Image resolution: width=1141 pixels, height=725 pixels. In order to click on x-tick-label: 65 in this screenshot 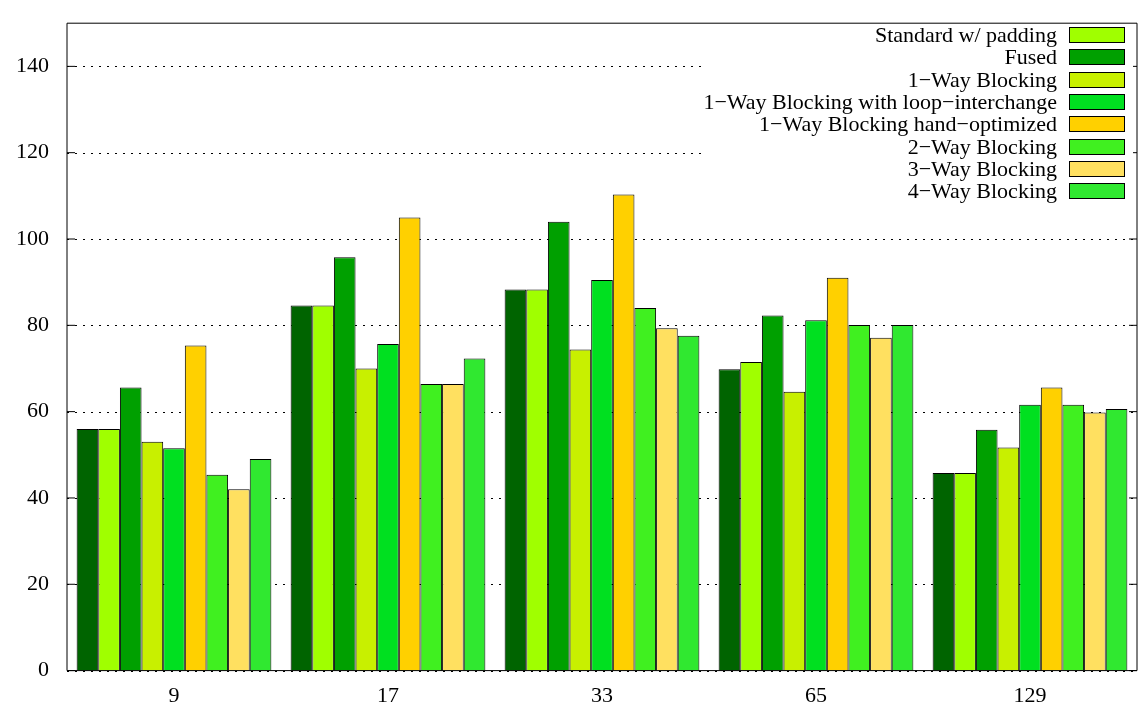, I will do `click(816, 694)`.